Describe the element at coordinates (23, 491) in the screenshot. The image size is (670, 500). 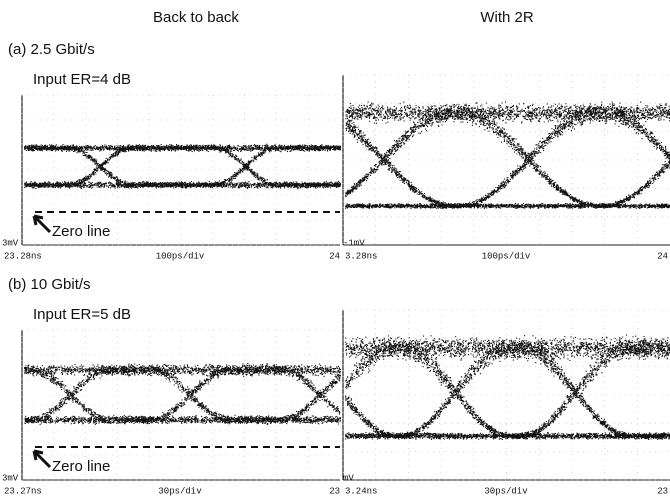
I see `scope-start: 23.27ns` at that location.